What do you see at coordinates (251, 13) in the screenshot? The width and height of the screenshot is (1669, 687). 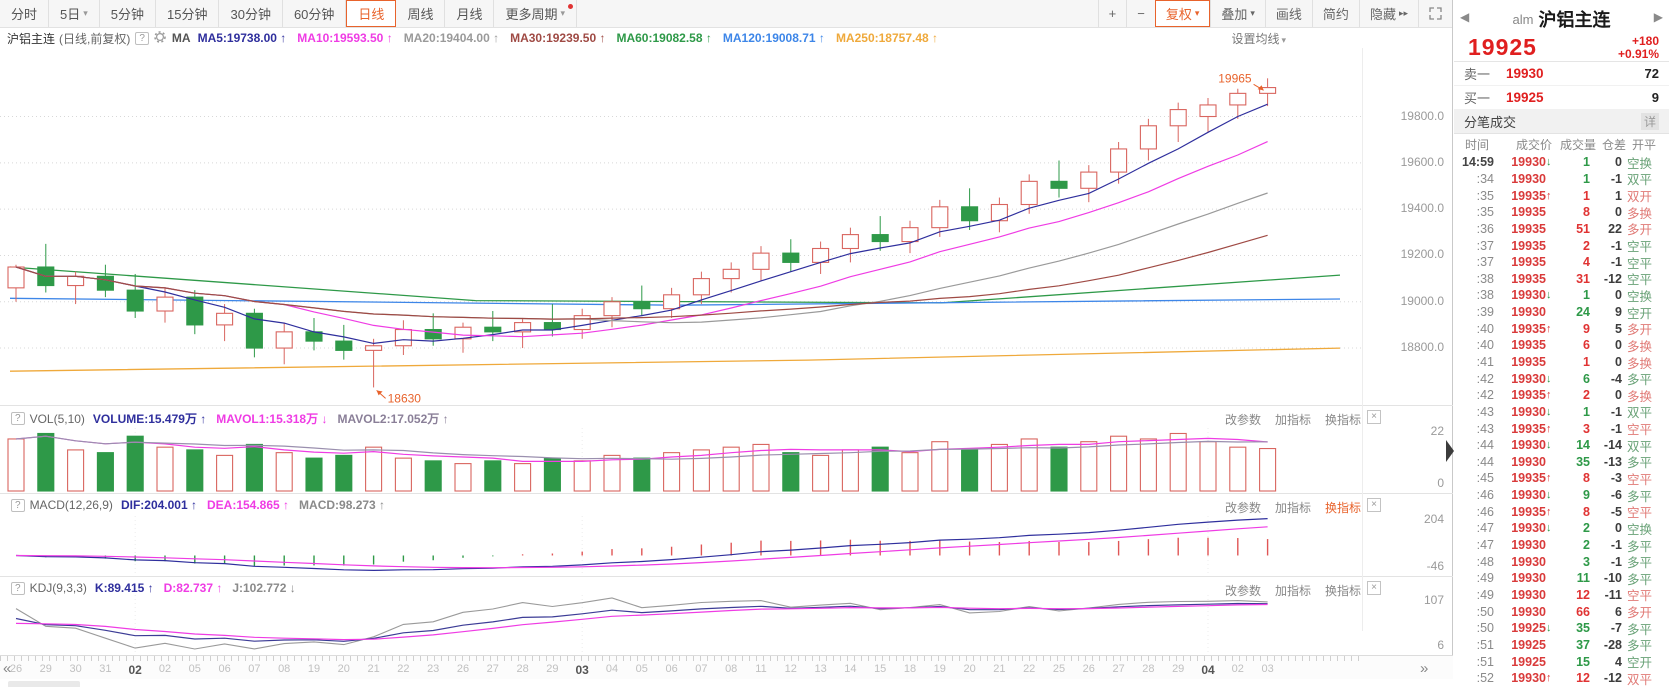 I see `period-tab: 30分钟` at bounding box center [251, 13].